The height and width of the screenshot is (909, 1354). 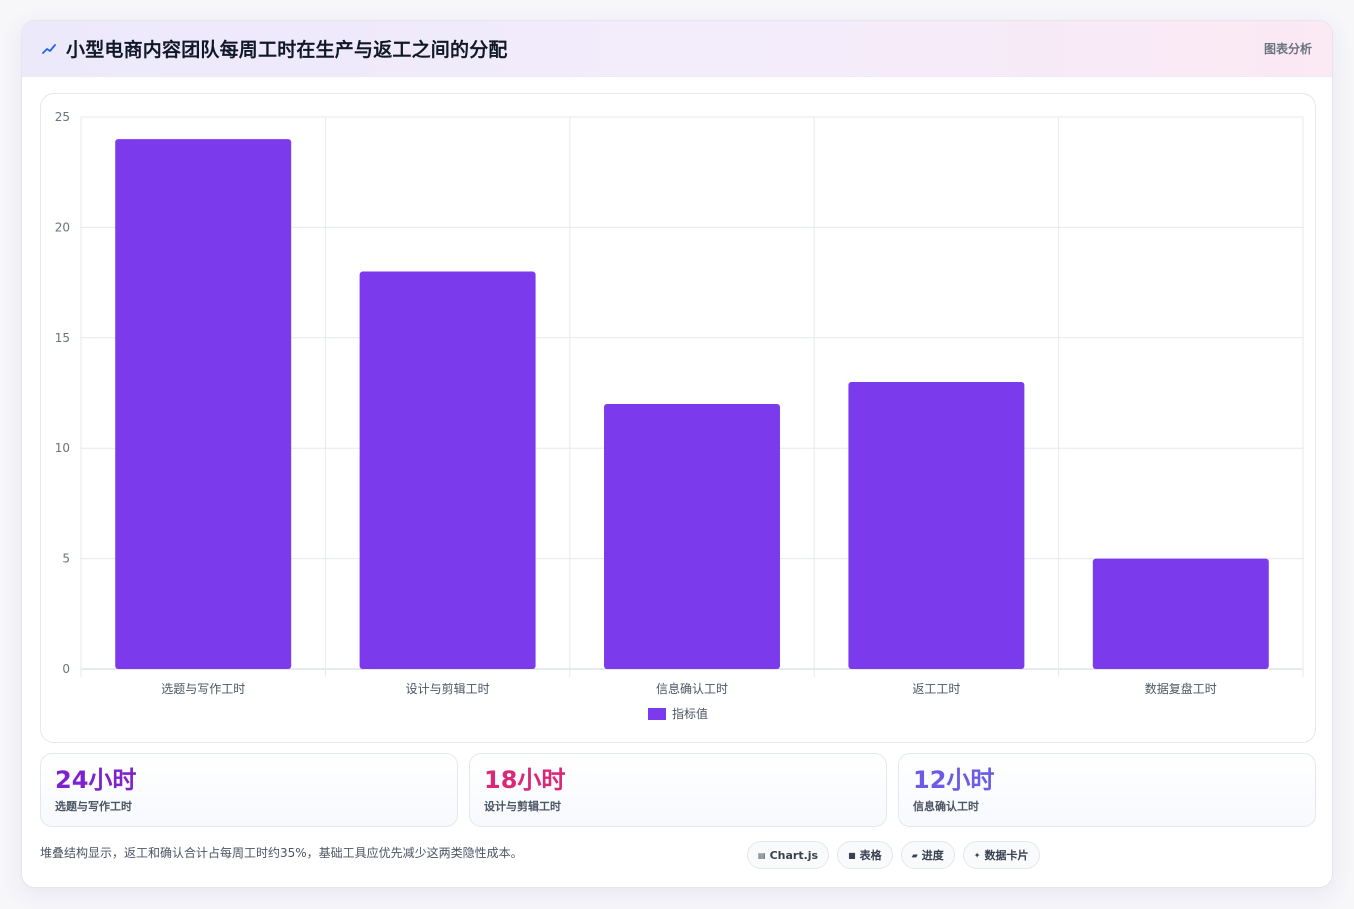 What do you see at coordinates (522, 806) in the screenshot?
I see `stat-label: 设计与剪辑工时` at bounding box center [522, 806].